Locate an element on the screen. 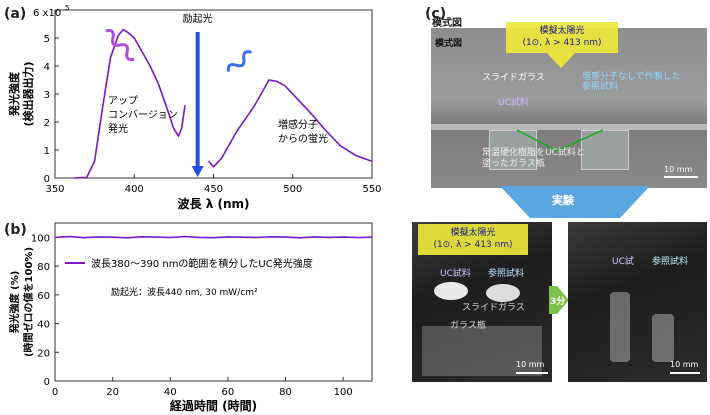 Image resolution: width=710 pixels, height=415 pixels. photo2-ref-label: 参照試料 is located at coordinates (670, 262).